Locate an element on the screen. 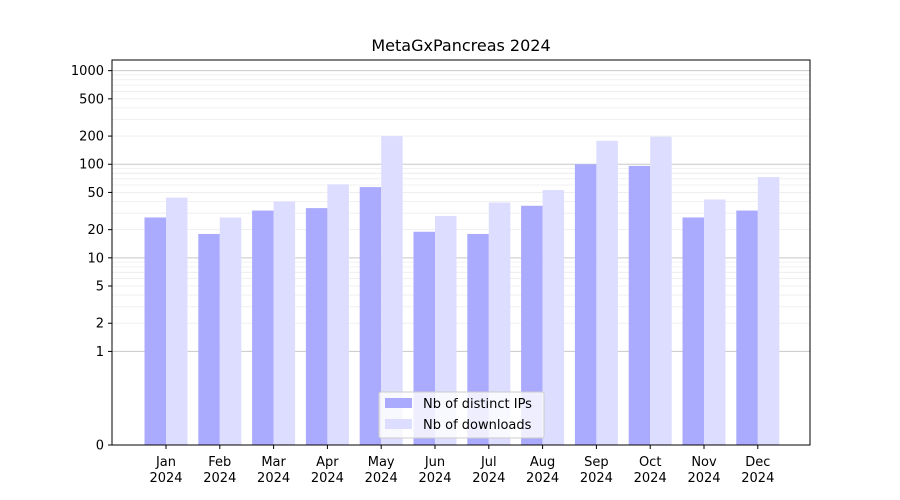 This screenshot has height=500, width=900. y-tick-label: 0 is located at coordinates (100, 446).